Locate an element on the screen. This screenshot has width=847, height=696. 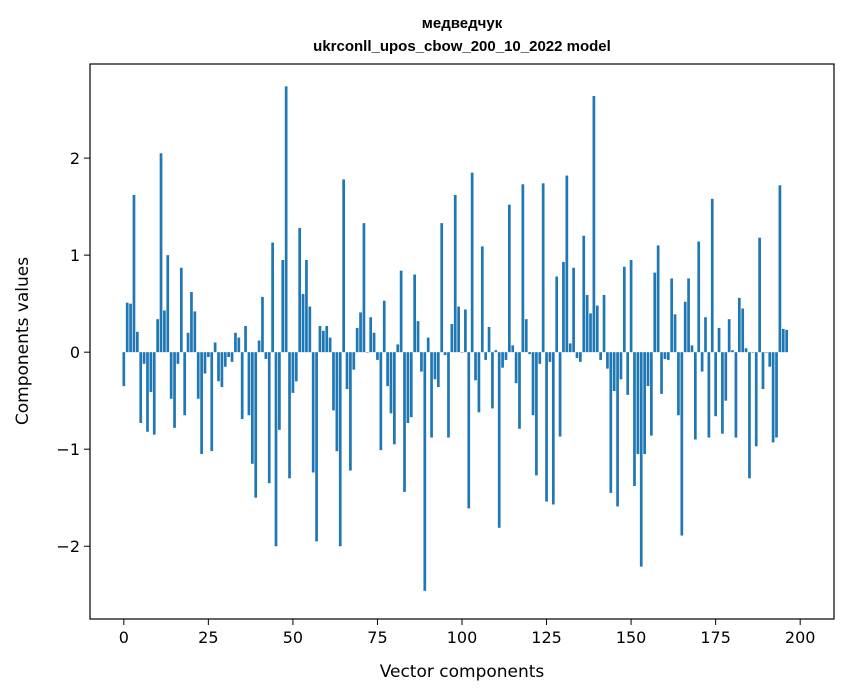
x-tick-label: 125 is located at coordinates (546, 637).